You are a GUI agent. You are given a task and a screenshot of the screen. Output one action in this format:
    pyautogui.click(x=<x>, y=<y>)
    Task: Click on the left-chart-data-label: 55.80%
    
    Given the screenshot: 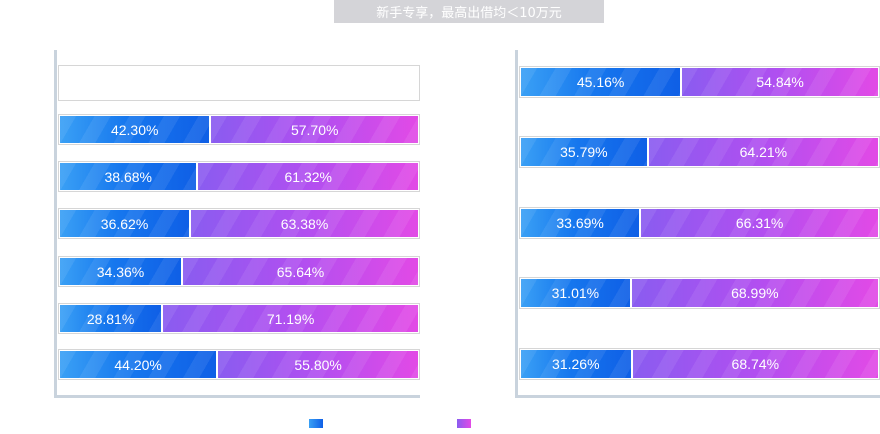 What is the action you would take?
    pyautogui.click(x=318, y=364)
    